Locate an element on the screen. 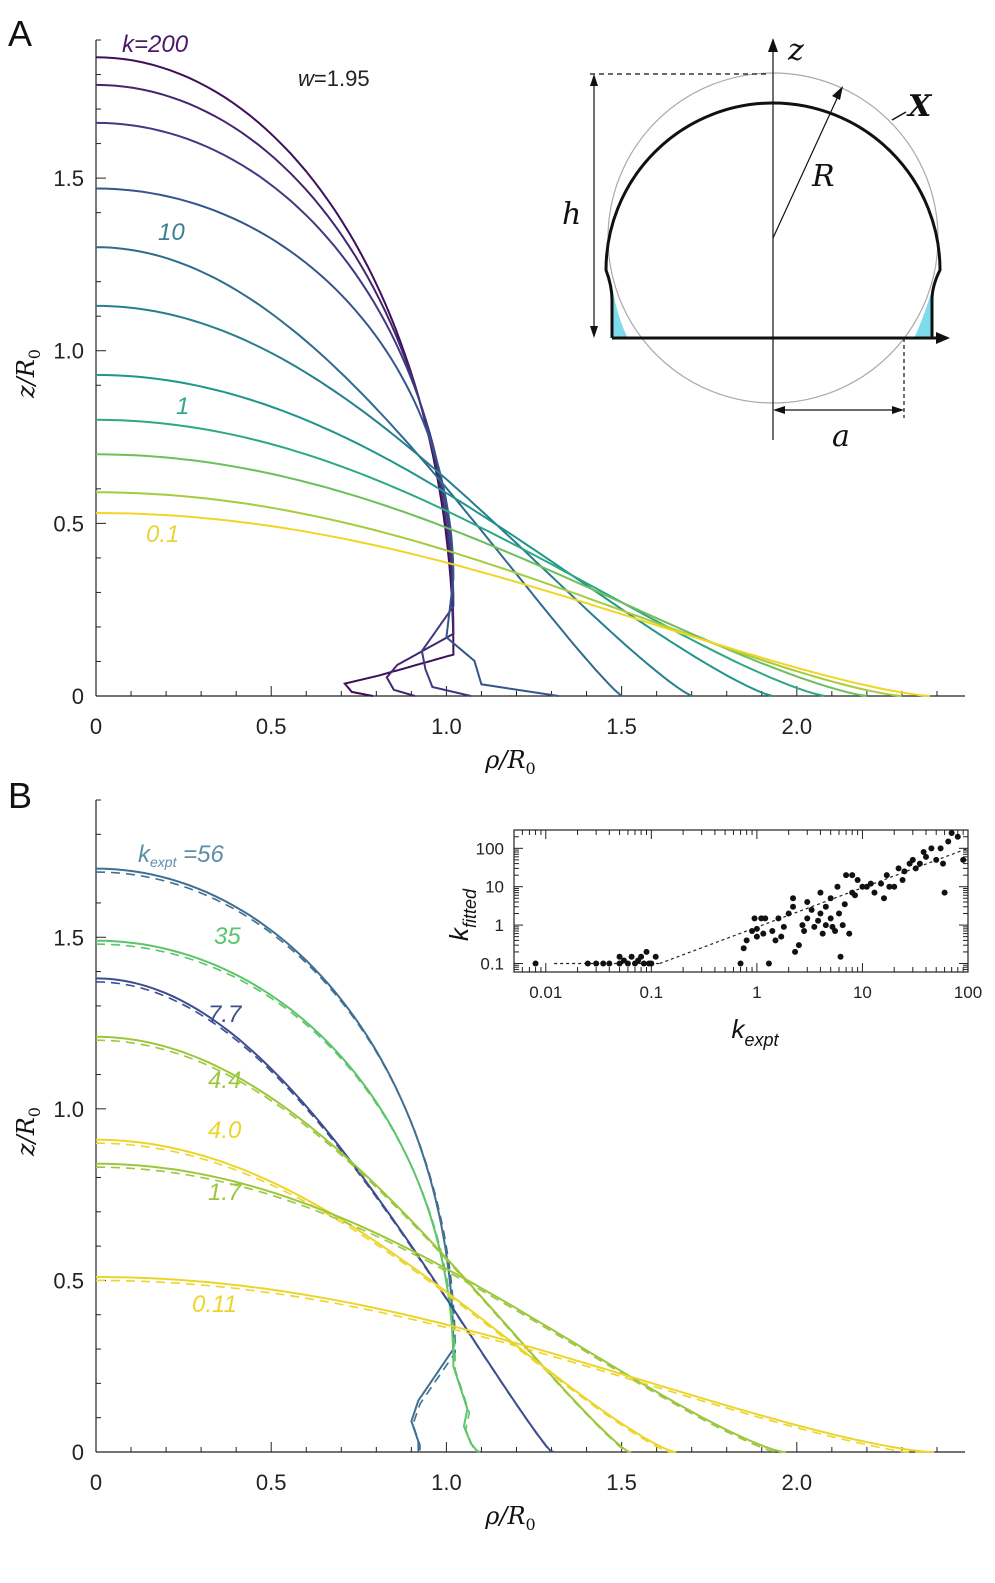 The width and height of the screenshot is (995, 1583). X-pointer is located at coordinates (899, 116).